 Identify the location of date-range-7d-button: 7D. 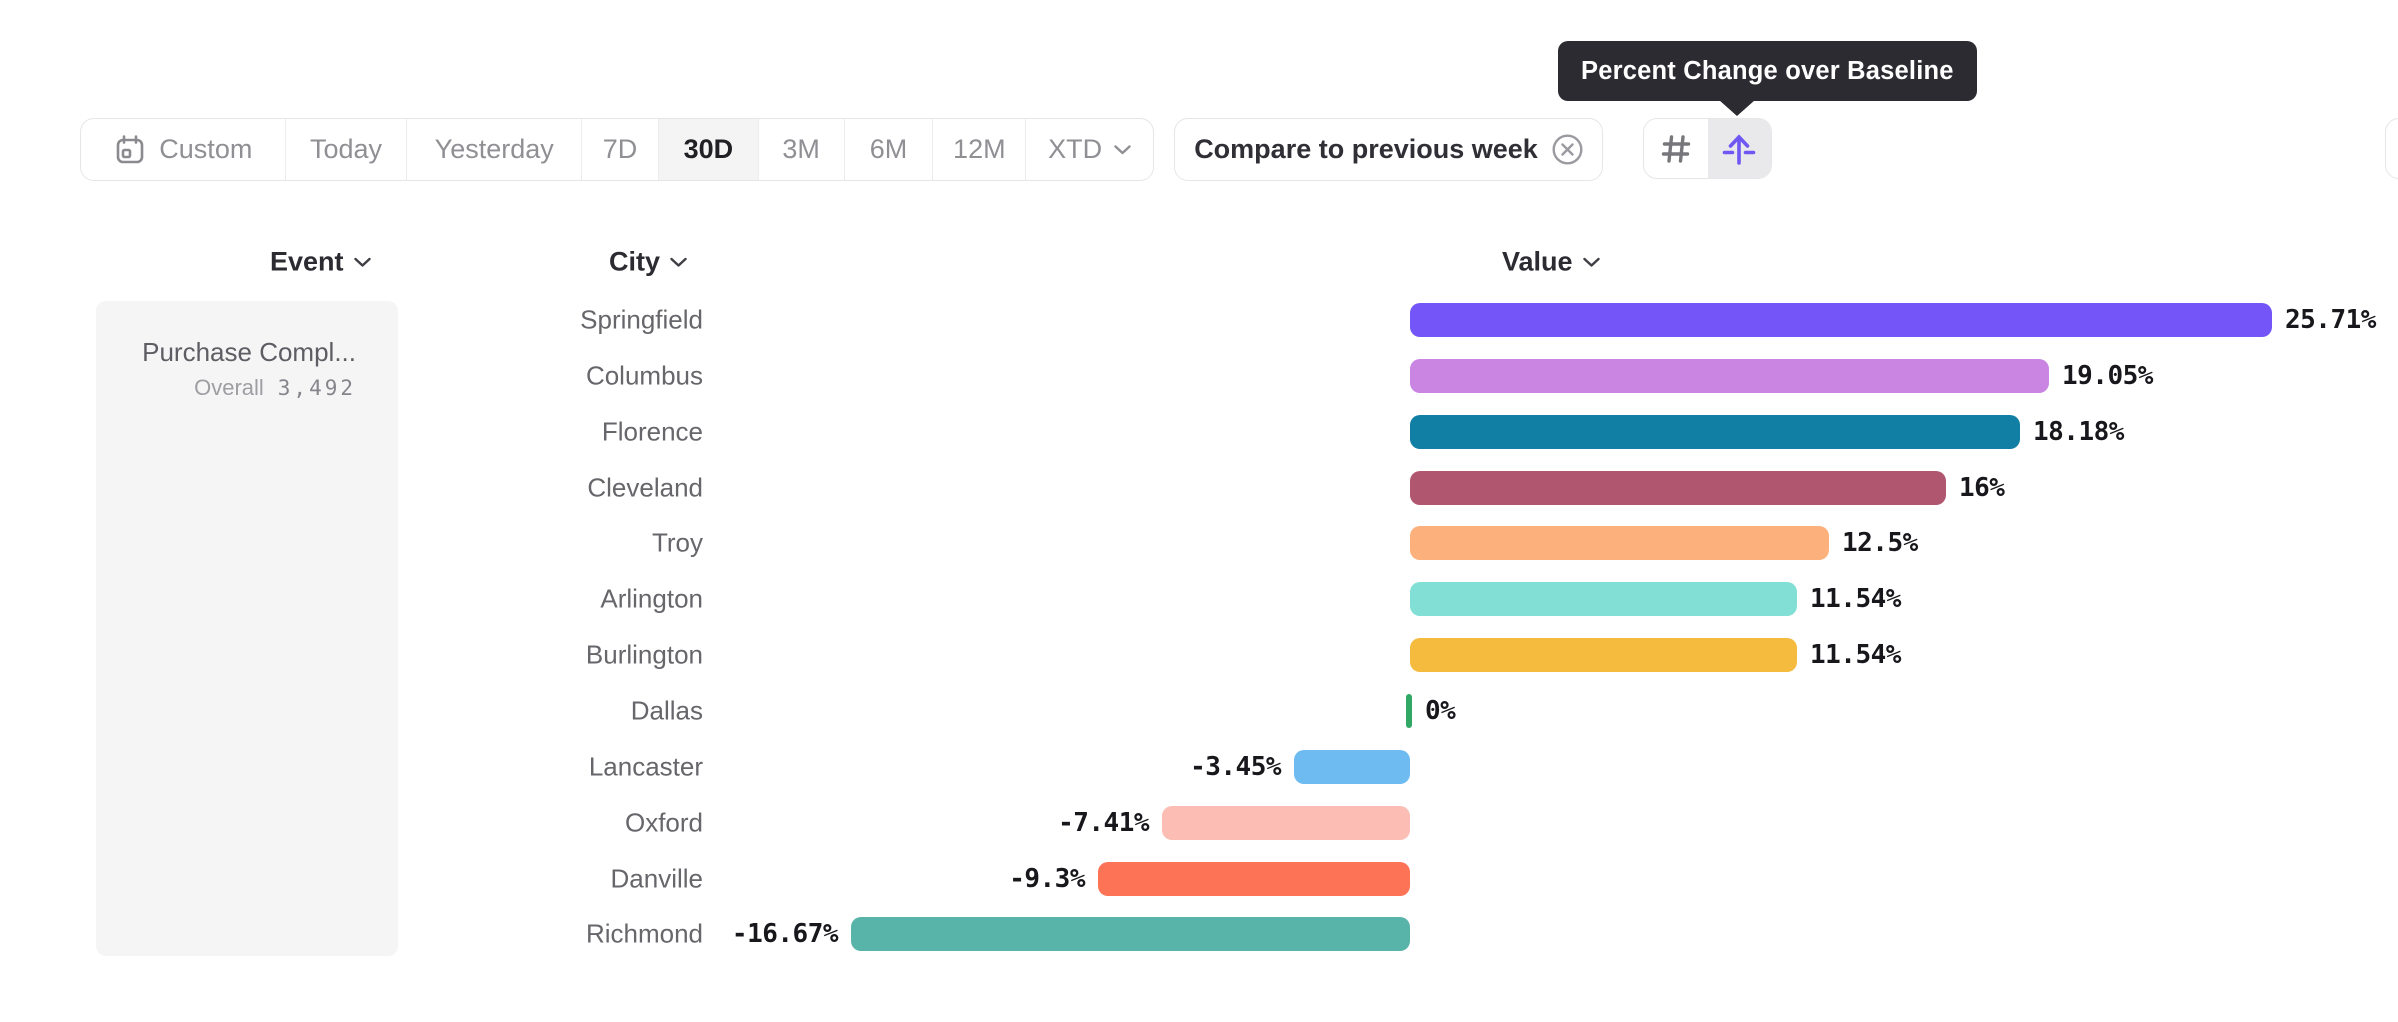
(620, 149).